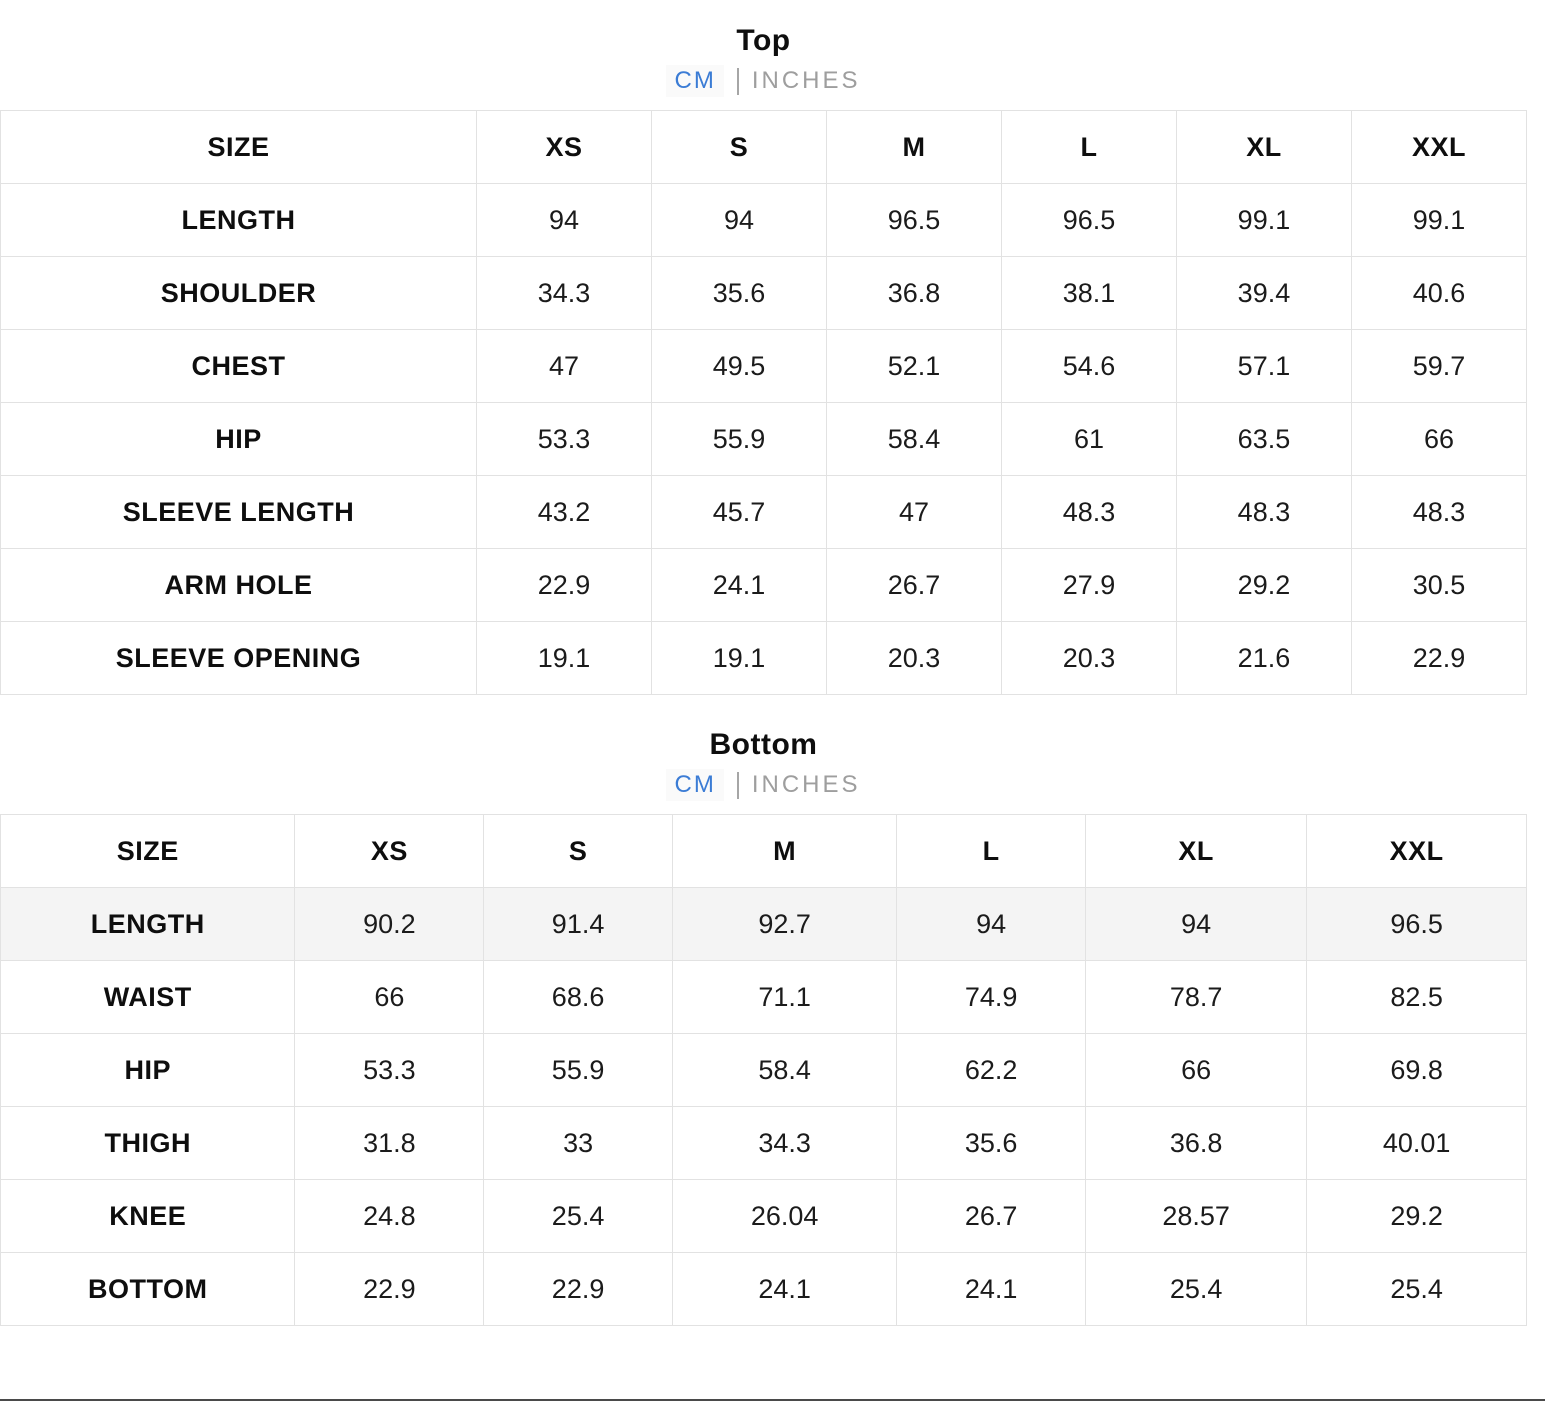 This screenshot has width=1545, height=1405. What do you see at coordinates (239, 366) in the screenshot?
I see `row-label: CHEST` at bounding box center [239, 366].